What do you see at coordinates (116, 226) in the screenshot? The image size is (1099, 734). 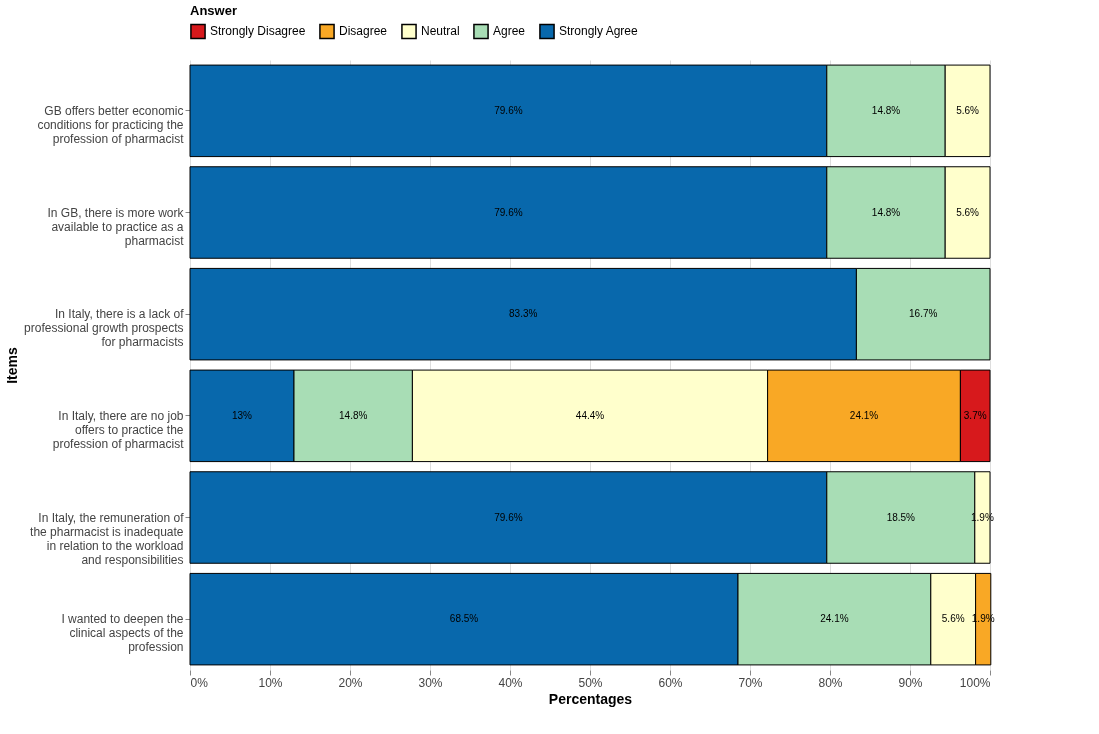 I see `y-tick-label: In GB, there is more work available to practice as a pharmacist` at bounding box center [116, 226].